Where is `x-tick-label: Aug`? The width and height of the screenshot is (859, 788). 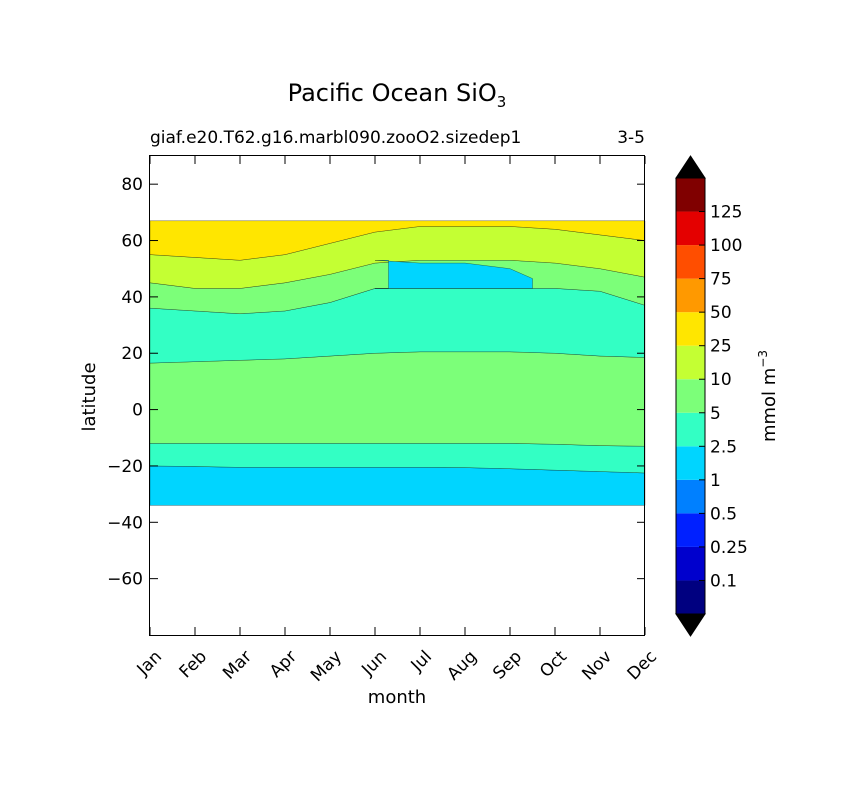
x-tick-label: Aug is located at coordinates (462, 666).